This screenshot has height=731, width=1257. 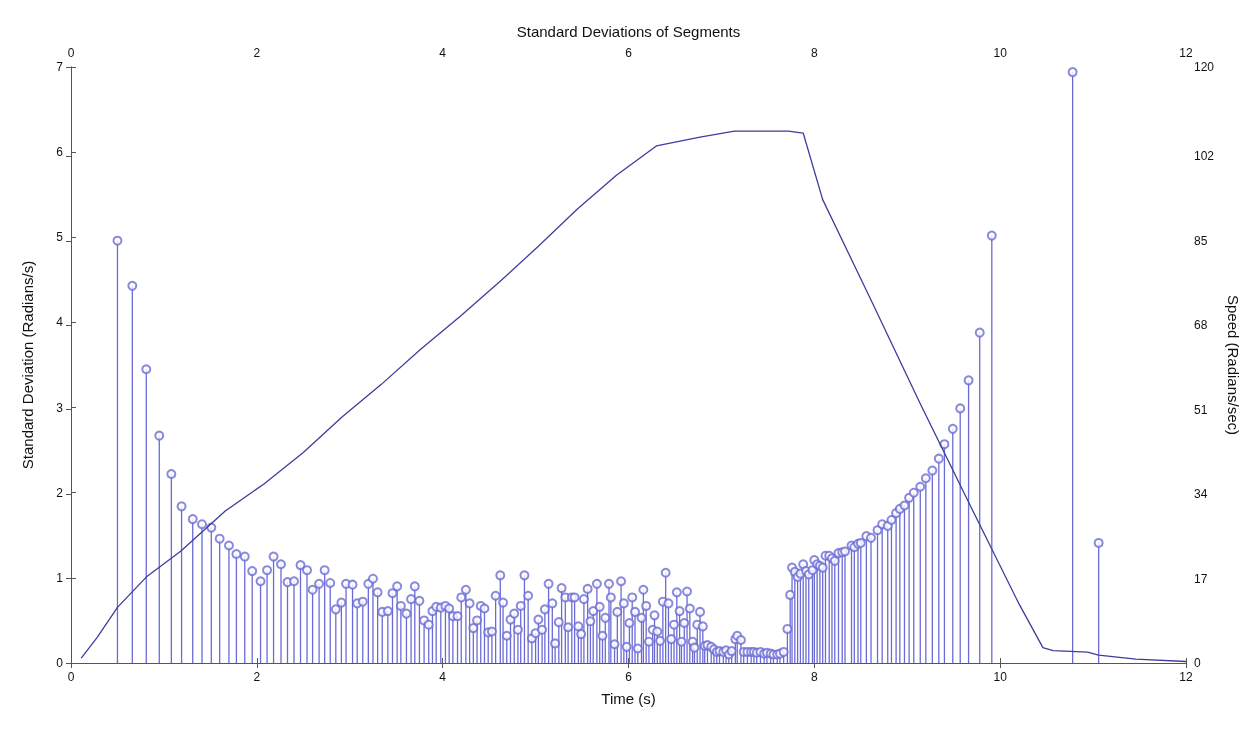 What do you see at coordinates (814, 677) in the screenshot?
I see `x2-tick-label: 8` at bounding box center [814, 677].